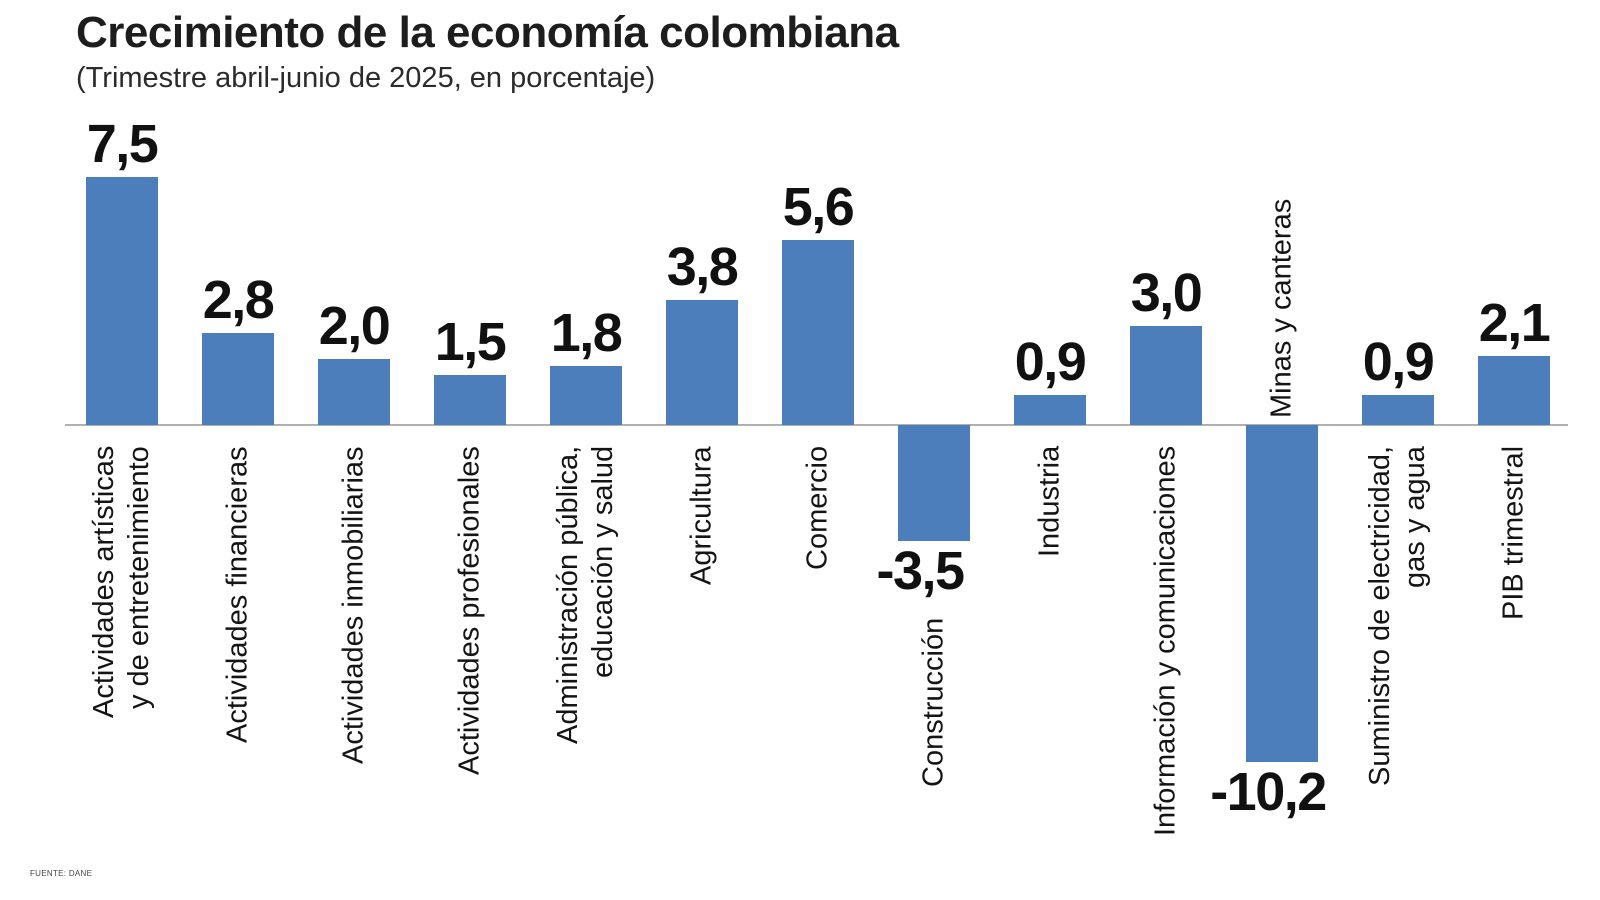  I want to click on category-label-line: educación y salud, so click(603, 562).